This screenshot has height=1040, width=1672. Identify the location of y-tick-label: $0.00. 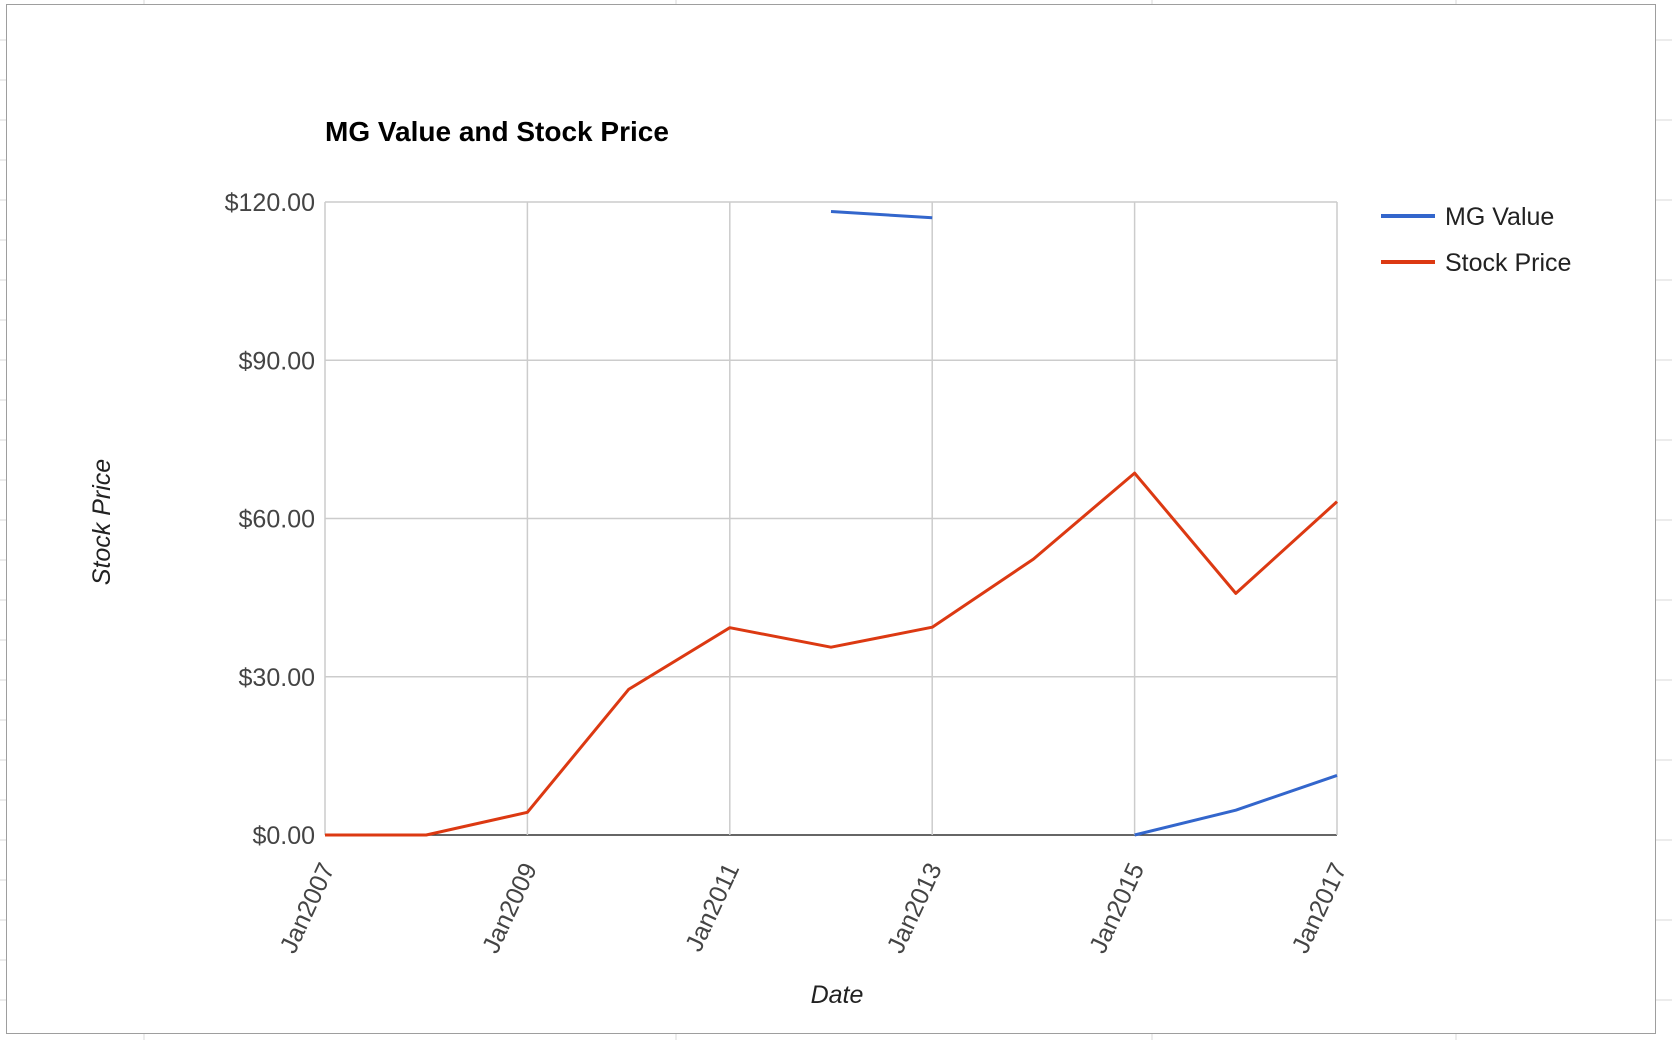
(283, 836).